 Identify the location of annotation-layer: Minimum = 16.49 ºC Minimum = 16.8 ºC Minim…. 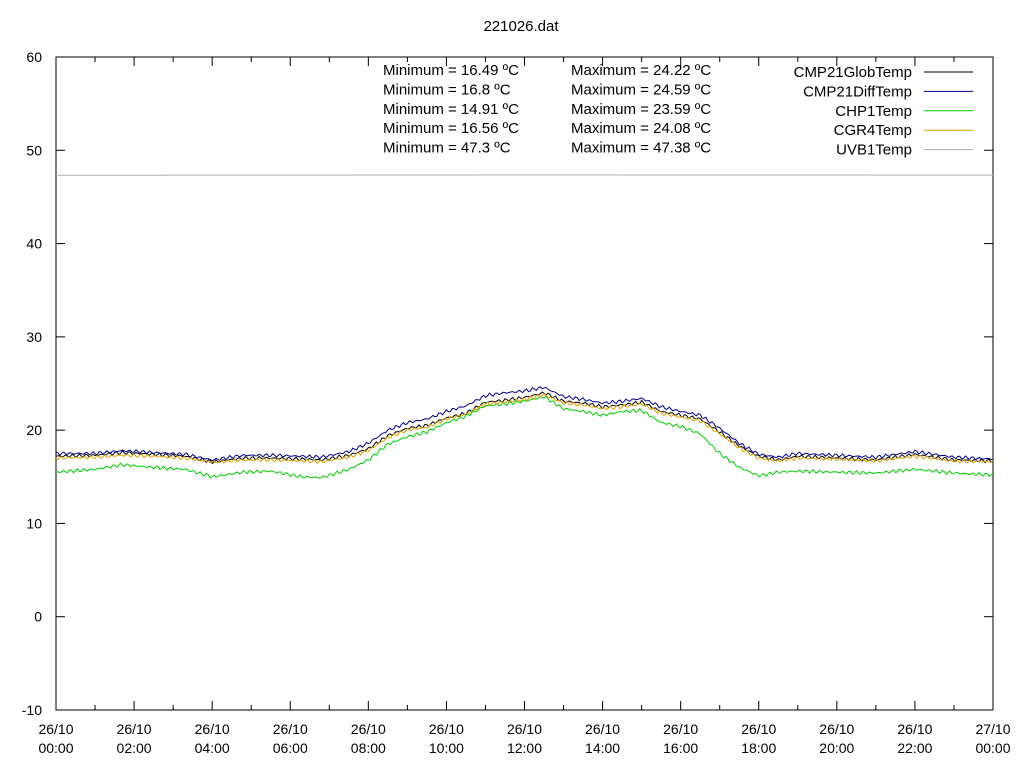
(547, 109).